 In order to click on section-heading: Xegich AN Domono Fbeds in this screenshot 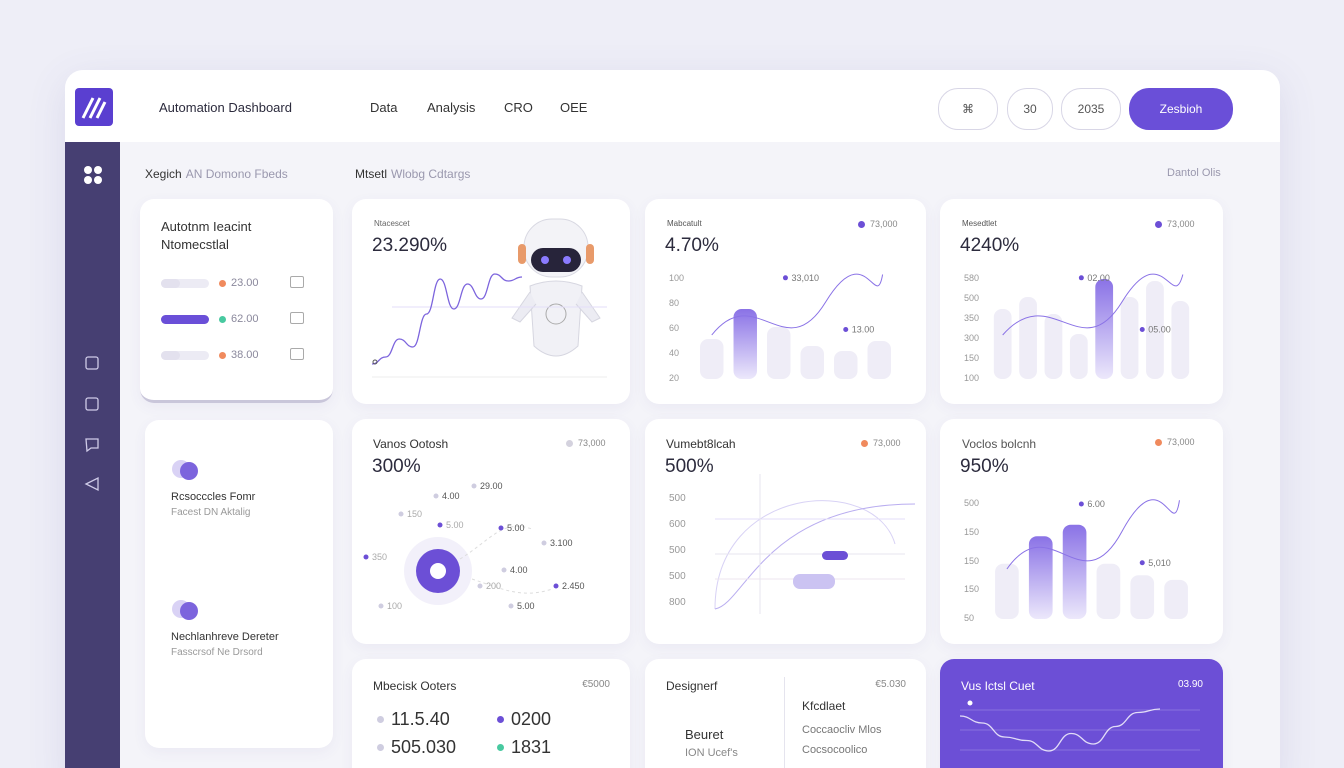, I will do `click(216, 174)`.